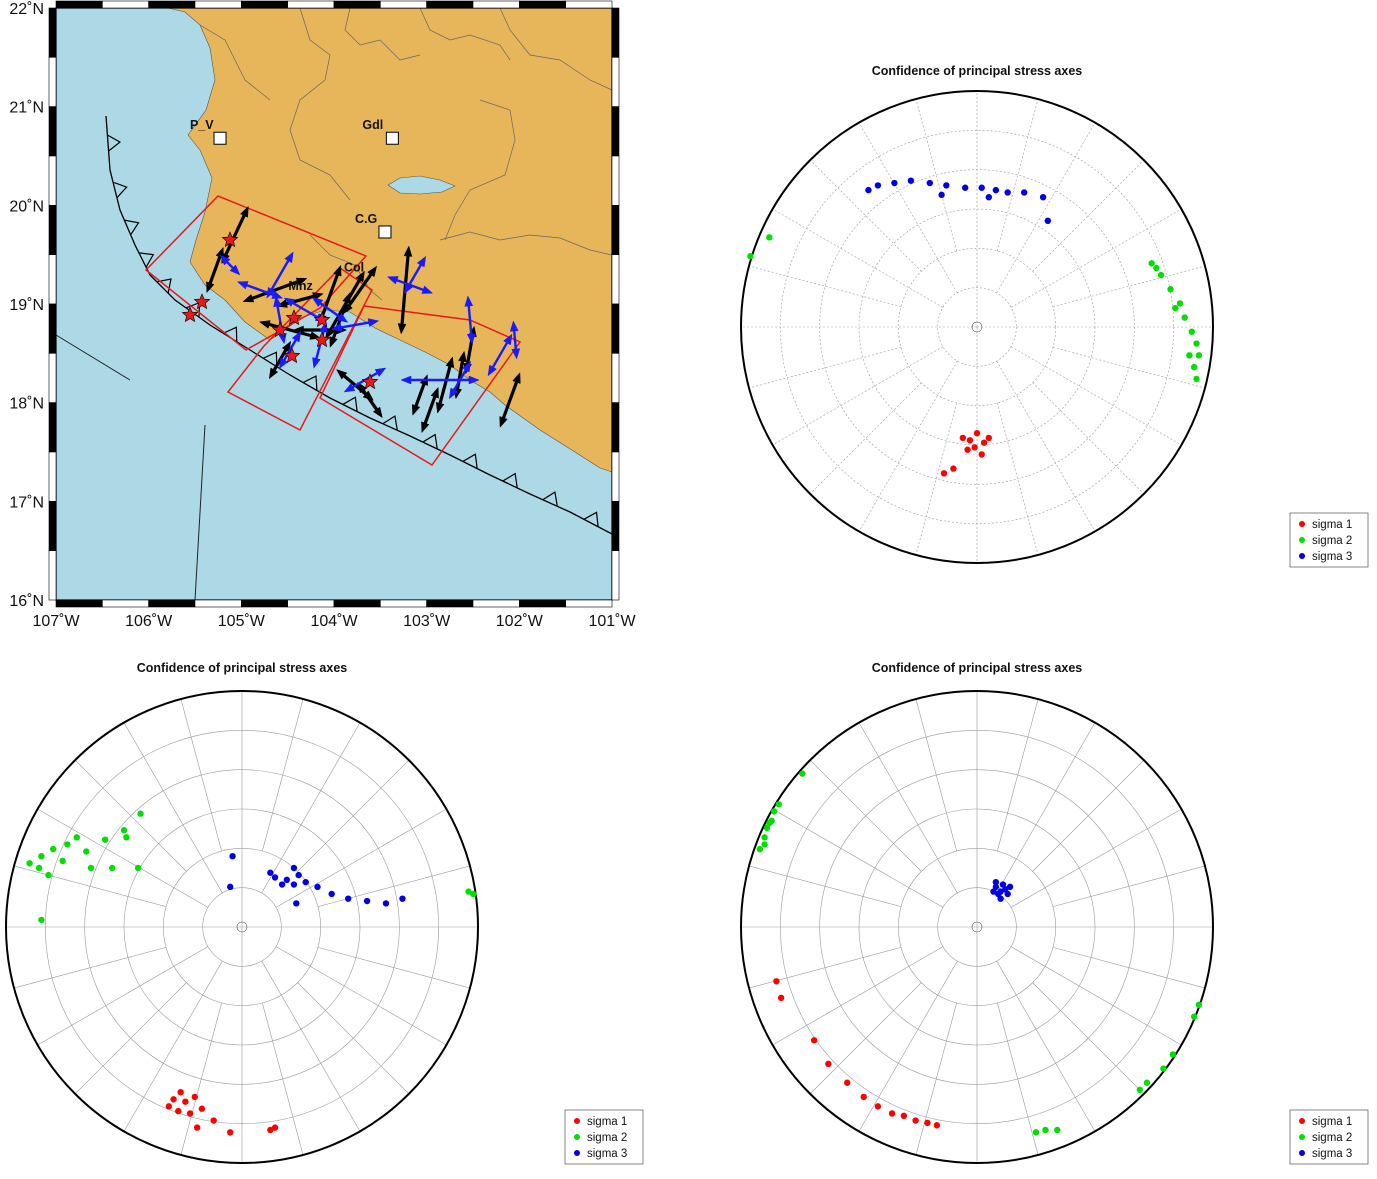 This screenshot has height=1179, width=1377. I want to click on city-marker: P_V, so click(208, 131).